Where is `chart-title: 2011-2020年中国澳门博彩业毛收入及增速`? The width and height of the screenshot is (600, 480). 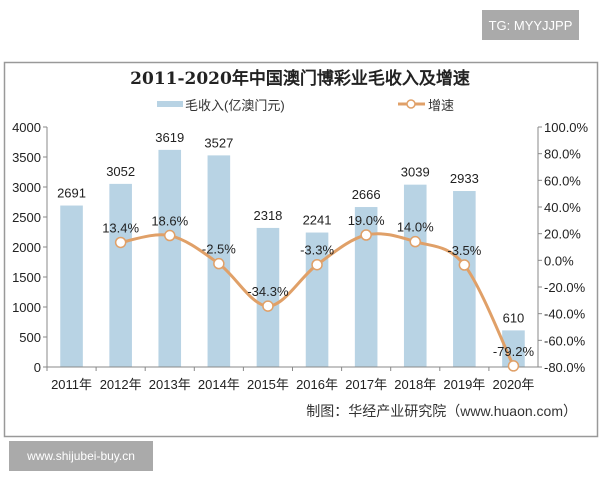
chart-title: 2011-2020年中国澳门博彩业毛收入及增速 is located at coordinates (300, 78).